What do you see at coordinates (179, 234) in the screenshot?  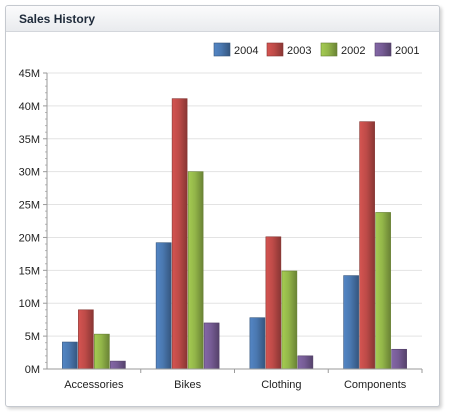 I see `bar-2003-bikes` at bounding box center [179, 234].